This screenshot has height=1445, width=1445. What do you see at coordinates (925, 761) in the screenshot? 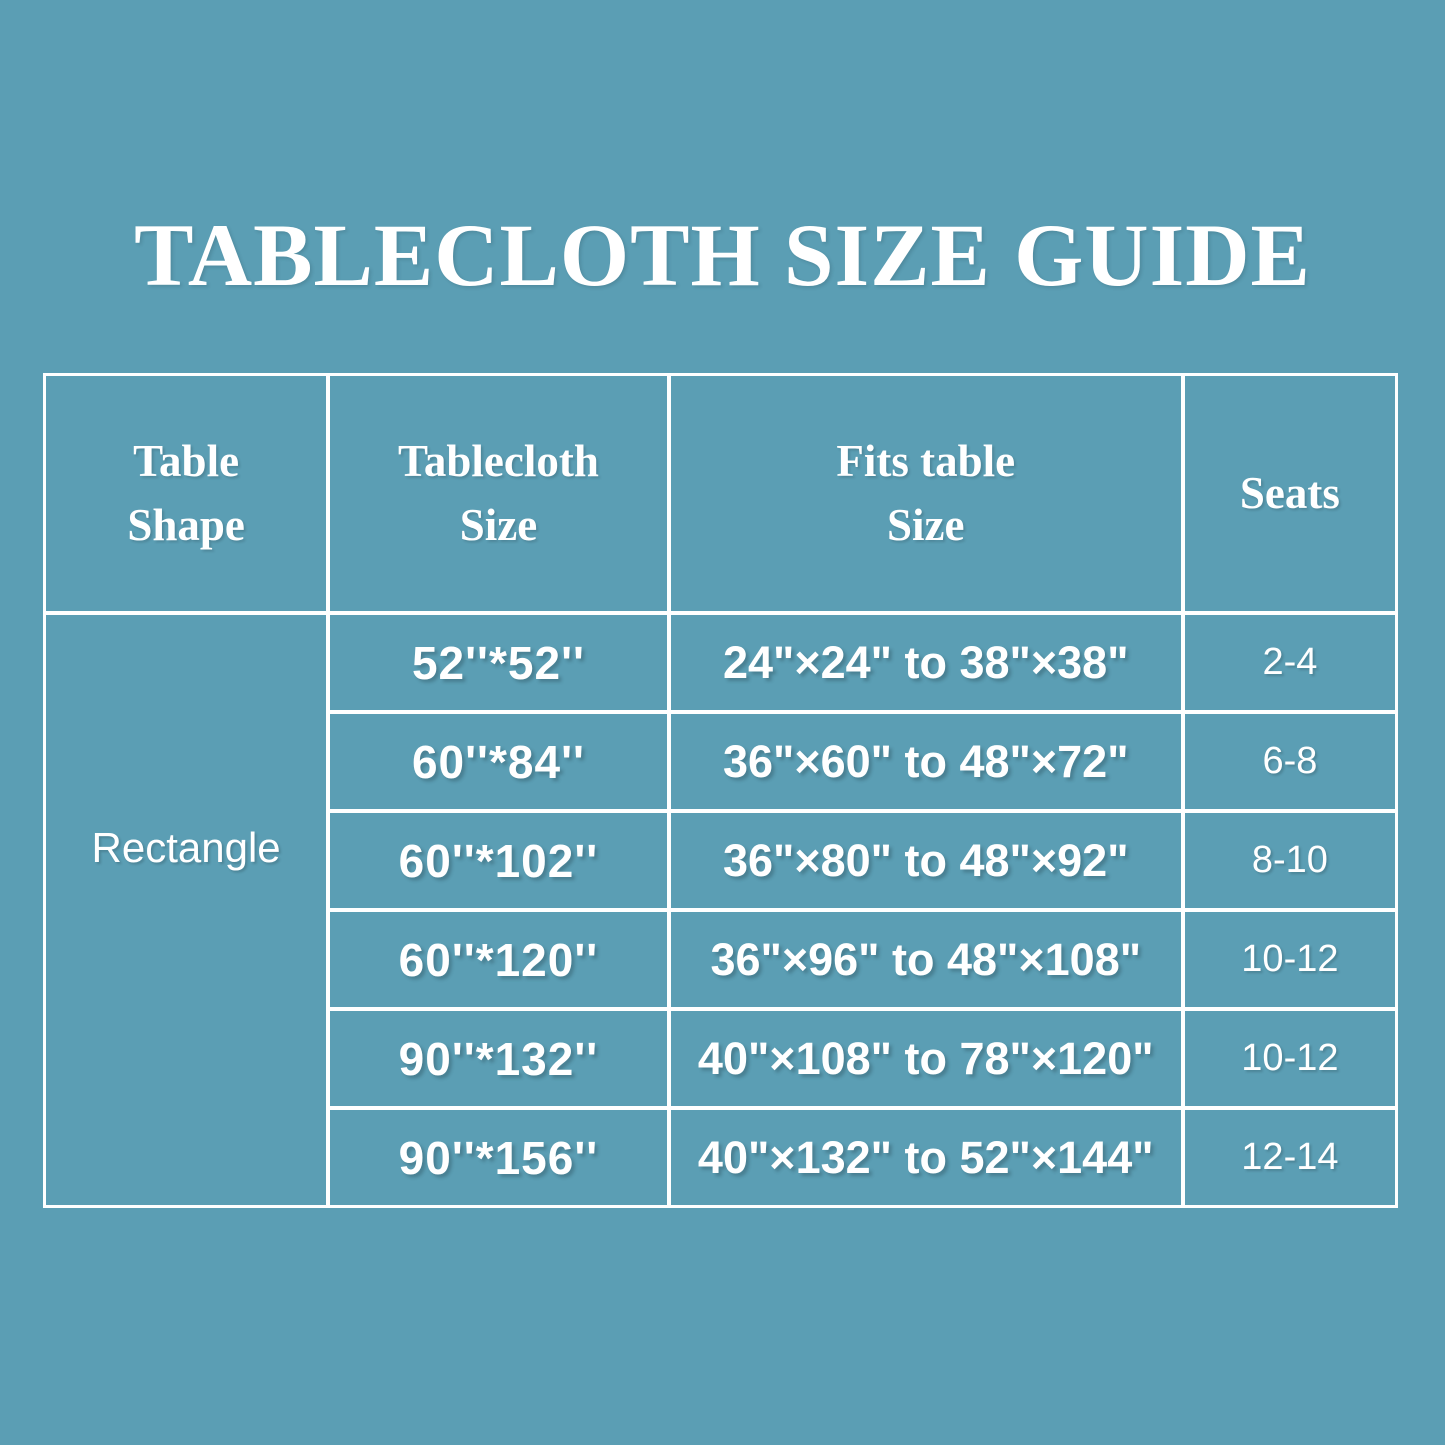
I see `cell-fits-table-size: 36"×60" to 48"×72"` at bounding box center [925, 761].